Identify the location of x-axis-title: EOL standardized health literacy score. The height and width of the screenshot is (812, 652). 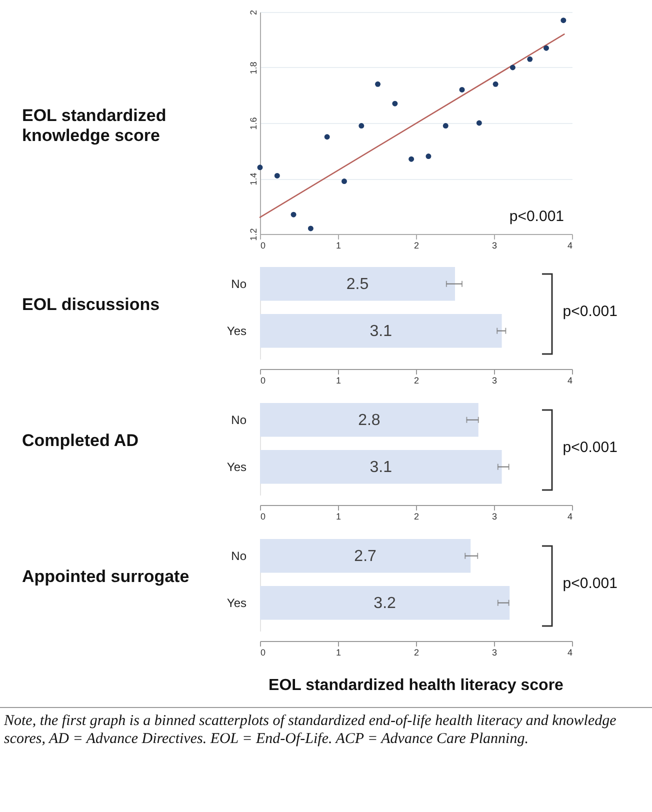
(416, 686).